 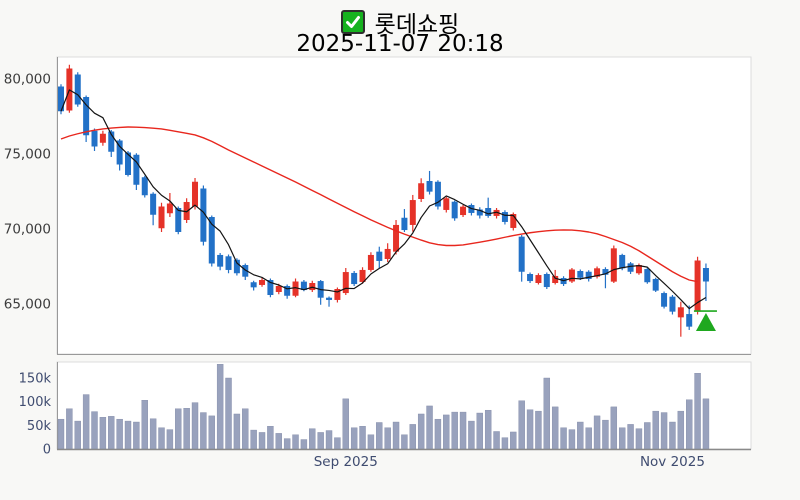 I want to click on symbol-checkbox, so click(x=352, y=22).